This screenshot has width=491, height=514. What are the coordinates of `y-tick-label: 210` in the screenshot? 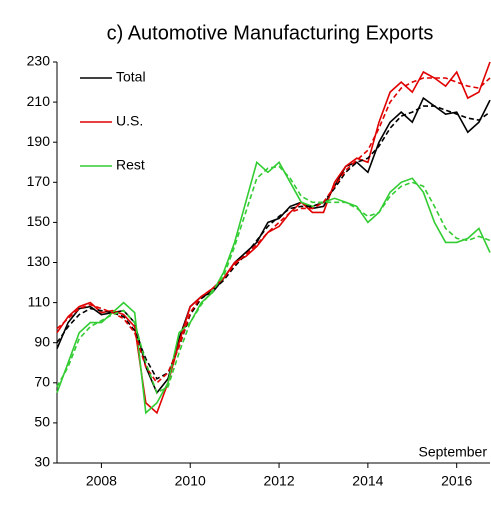 It's located at (39, 101).